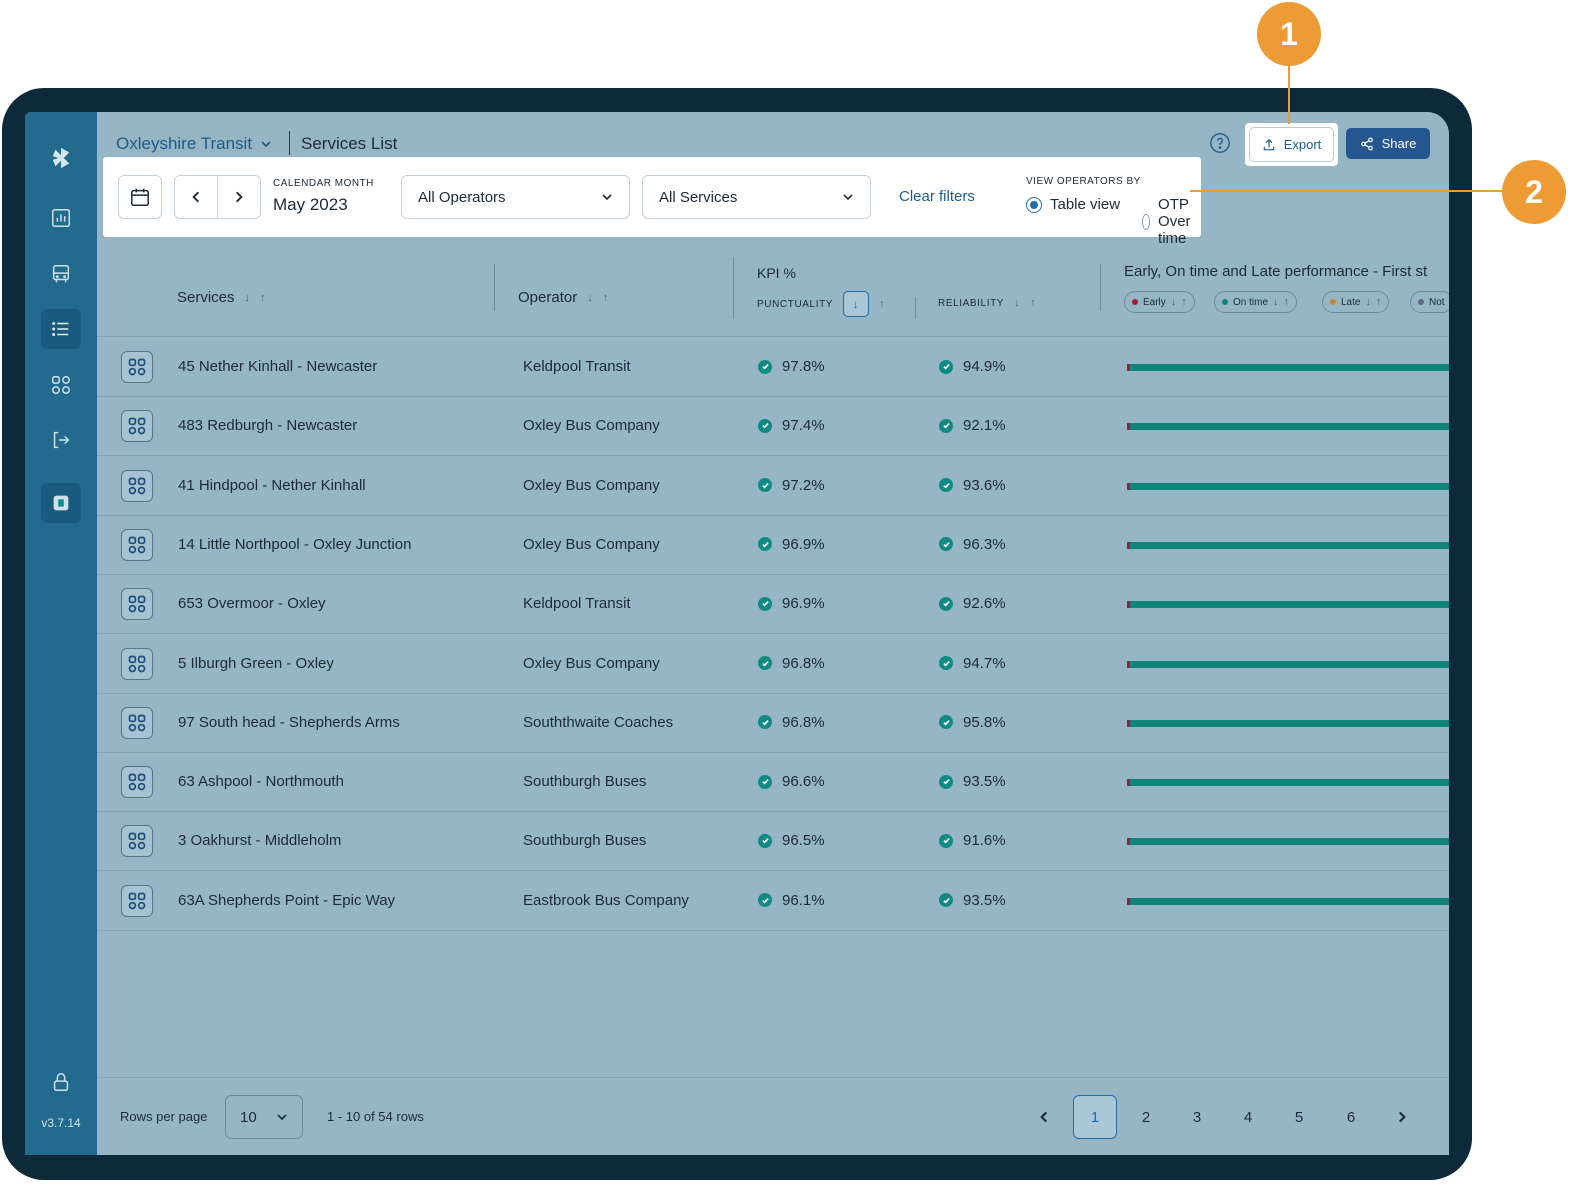  What do you see at coordinates (239, 197) in the screenshot?
I see `next-month-button` at bounding box center [239, 197].